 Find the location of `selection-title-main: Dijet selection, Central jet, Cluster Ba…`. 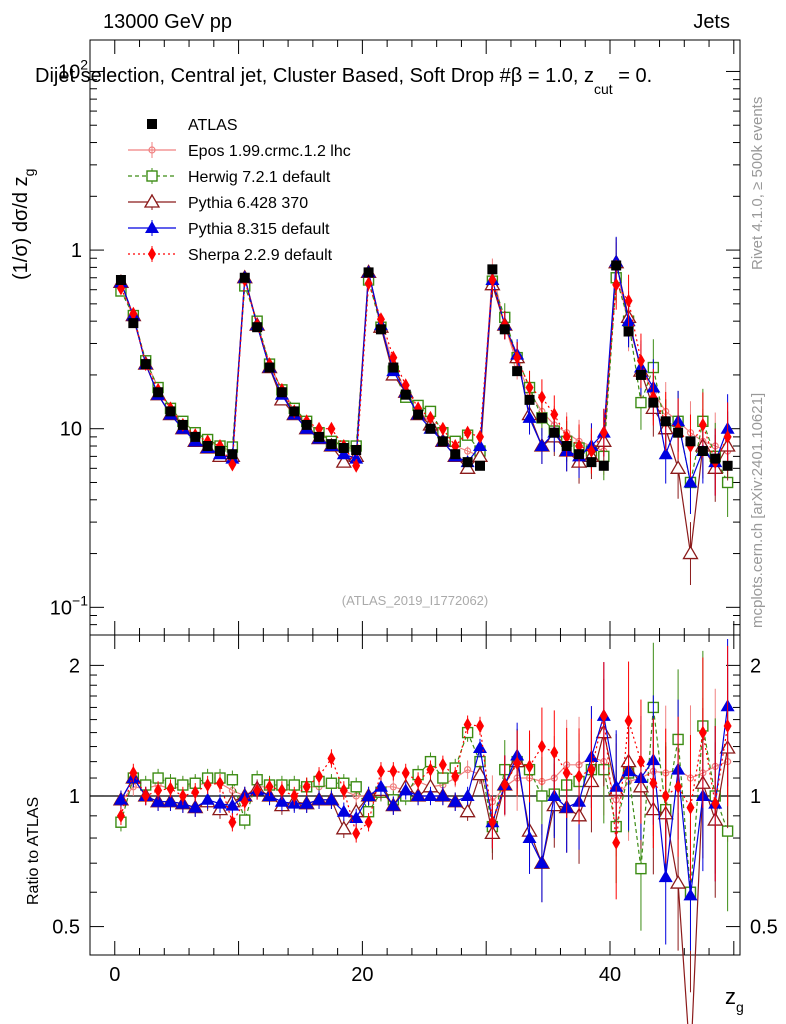

selection-title-main: Dijet selection, Central jet, Cluster Ba… is located at coordinates (314, 76).